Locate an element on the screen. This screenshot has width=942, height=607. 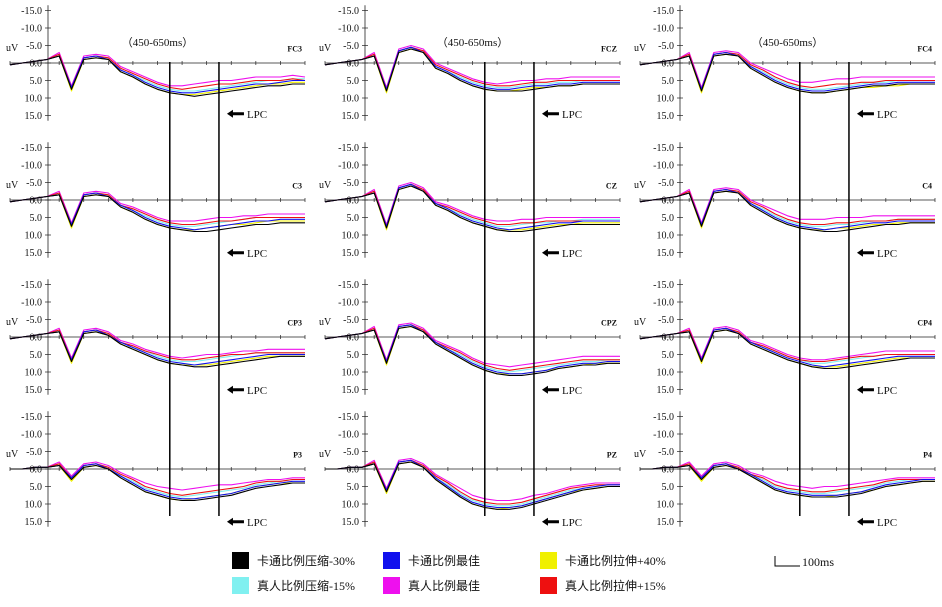
channel-label: C4 is located at coordinates (927, 185).